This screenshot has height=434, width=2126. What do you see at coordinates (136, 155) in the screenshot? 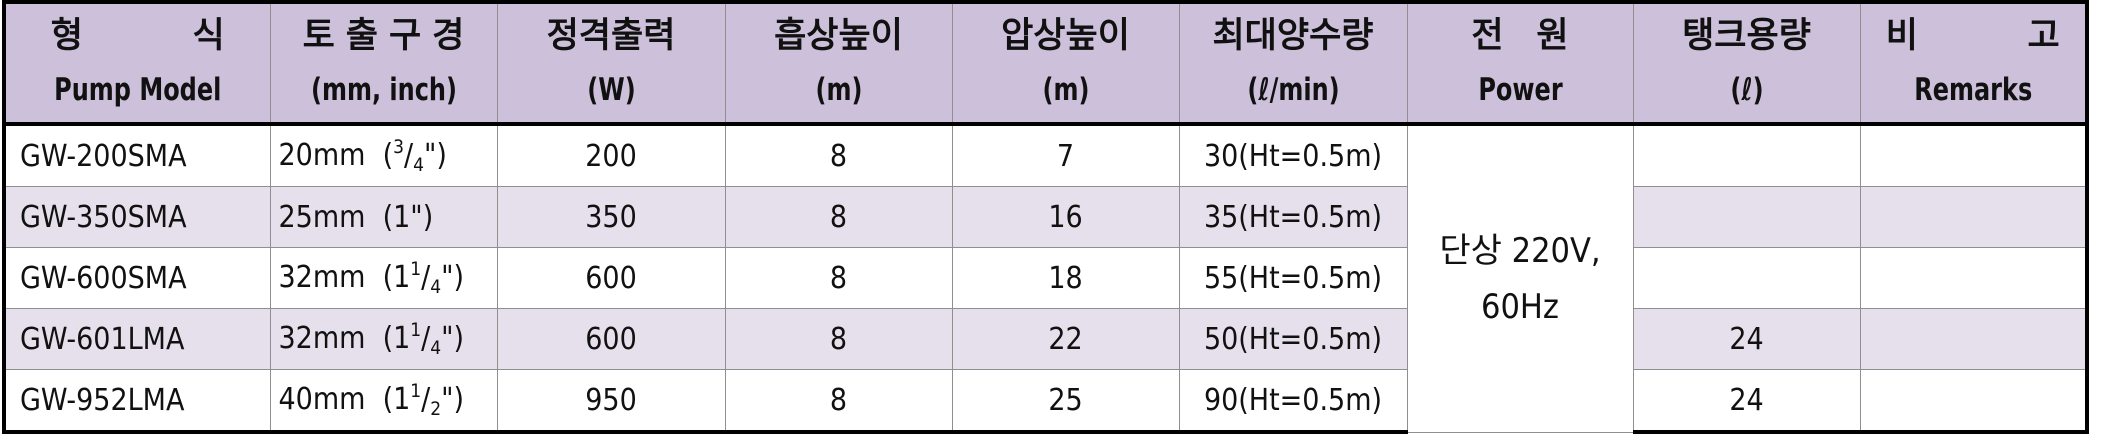
I see `cell-model: GW-200SMA` at bounding box center [136, 155].